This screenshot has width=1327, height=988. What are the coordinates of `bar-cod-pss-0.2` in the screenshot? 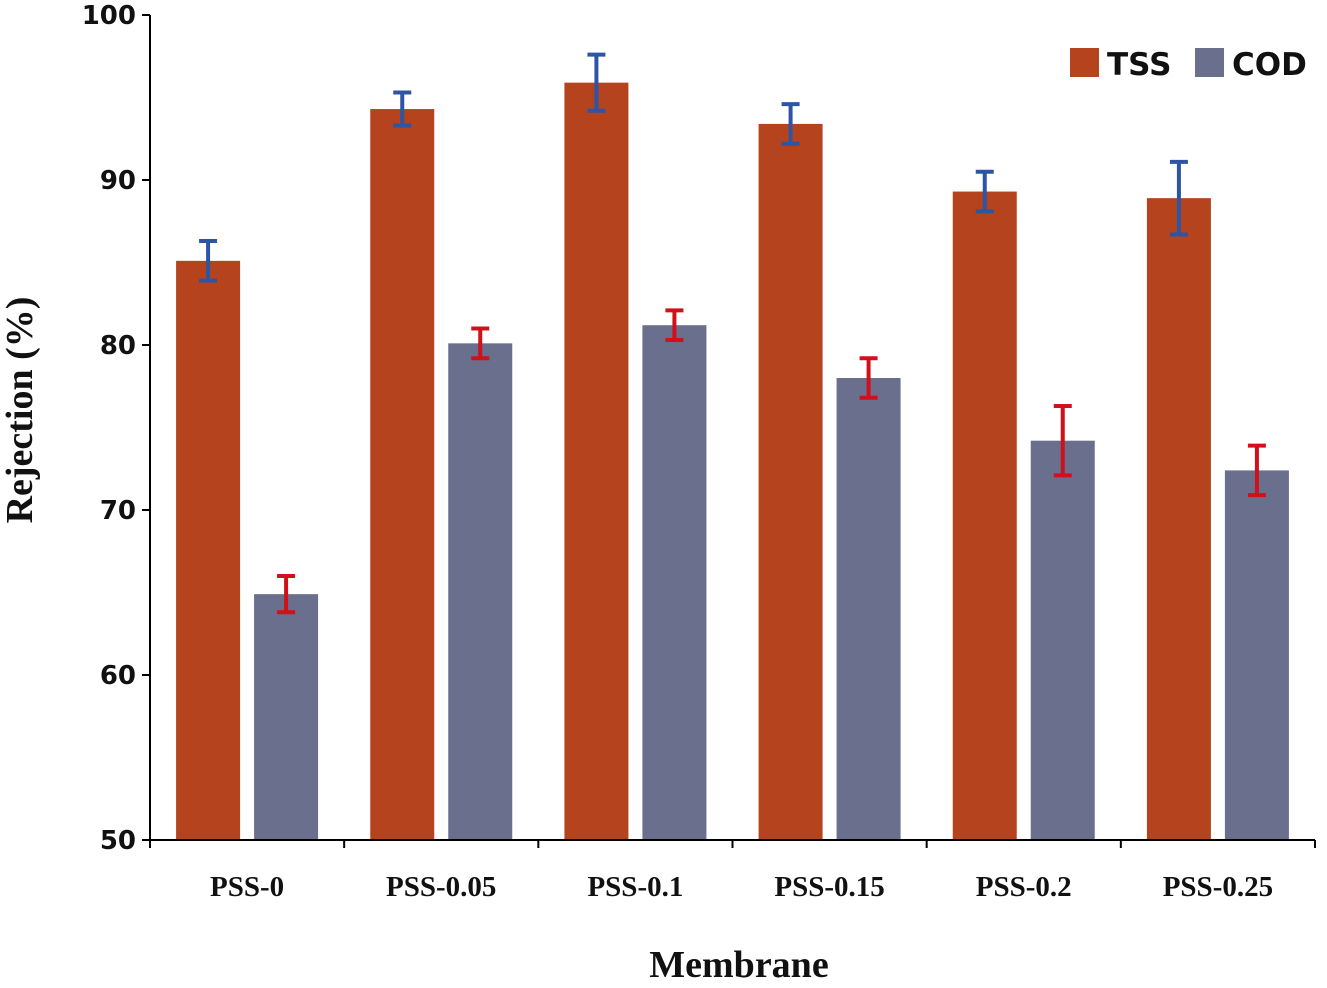 It's located at (1062, 640).